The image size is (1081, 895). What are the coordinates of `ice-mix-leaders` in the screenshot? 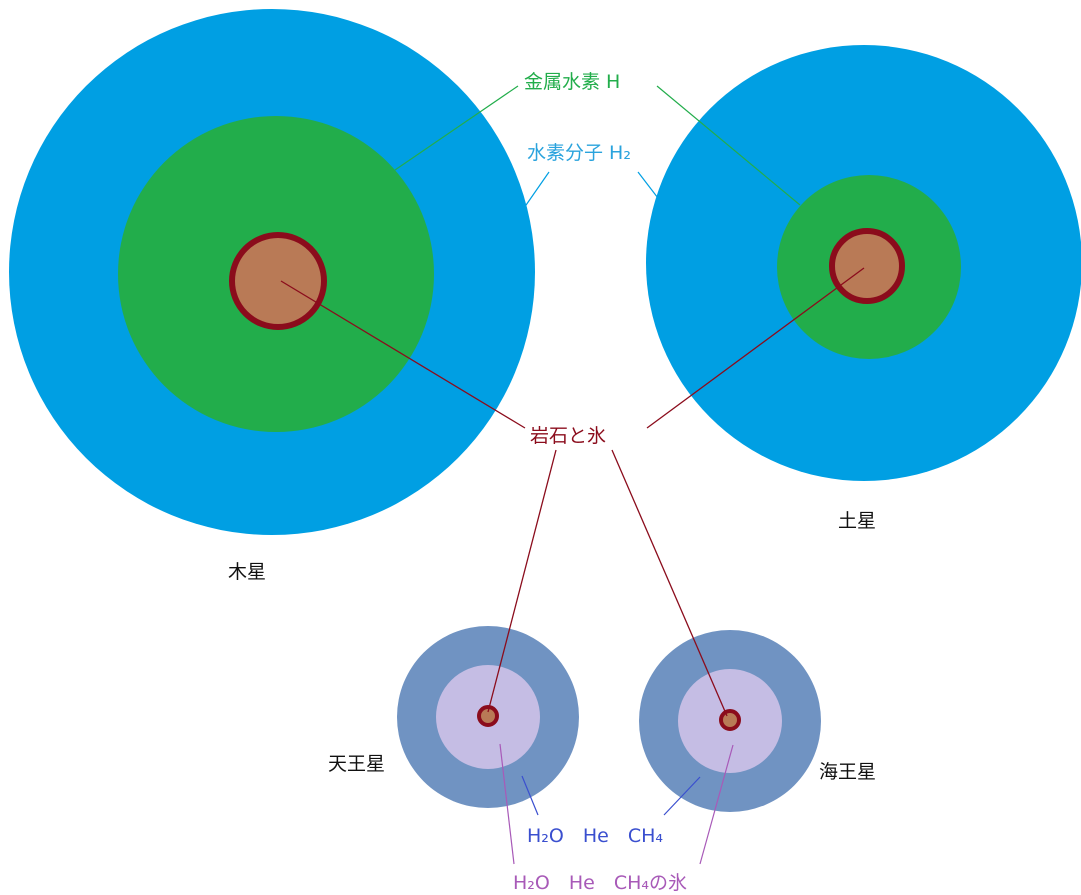 It's located at (616, 804).